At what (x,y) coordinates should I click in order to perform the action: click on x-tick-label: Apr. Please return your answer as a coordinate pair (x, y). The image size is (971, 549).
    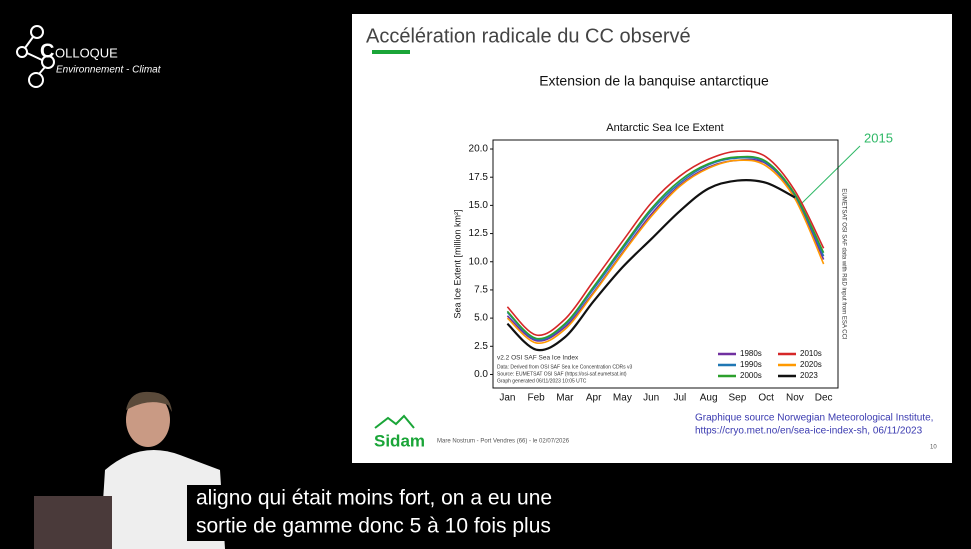
    Looking at the image, I should click on (594, 398).